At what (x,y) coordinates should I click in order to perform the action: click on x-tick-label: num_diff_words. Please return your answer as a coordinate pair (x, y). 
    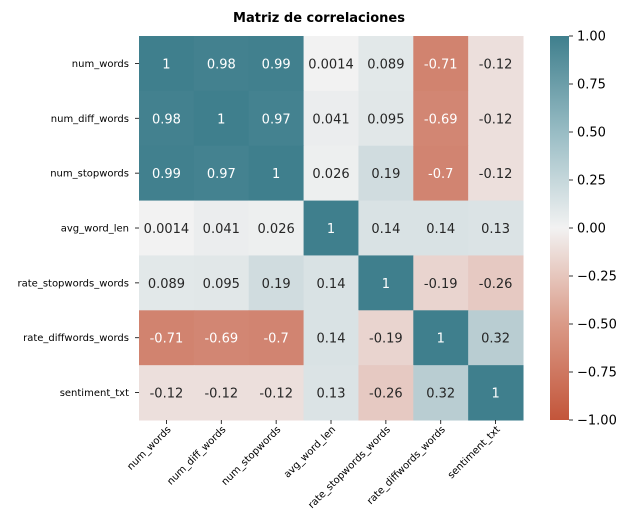
    Looking at the image, I should click on (196, 455).